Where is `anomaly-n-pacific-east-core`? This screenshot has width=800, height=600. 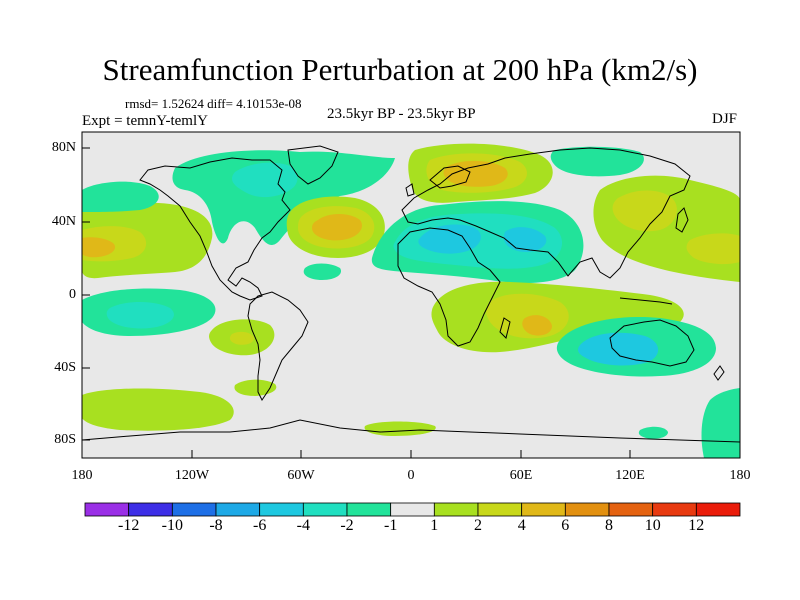 anomaly-n-pacific-east-core is located at coordinates (99, 247).